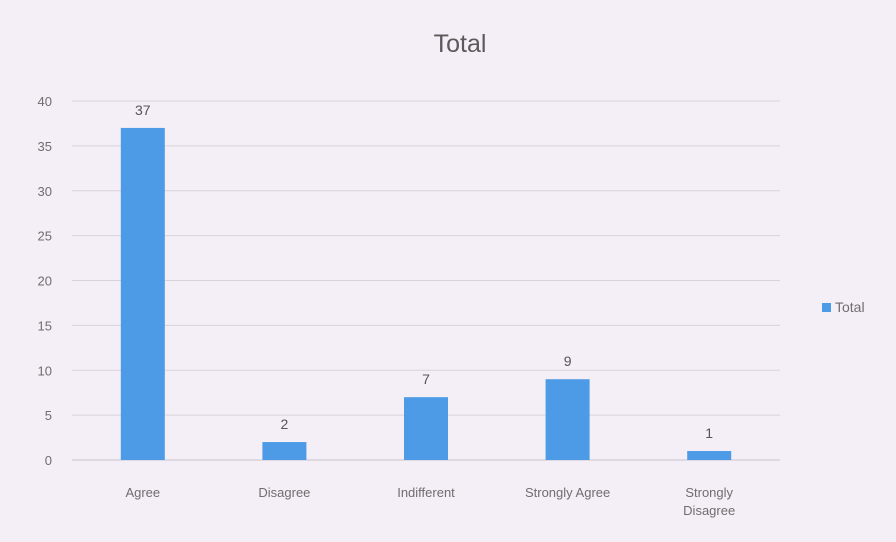 Image resolution: width=896 pixels, height=542 pixels. I want to click on legend: Total, so click(843, 307).